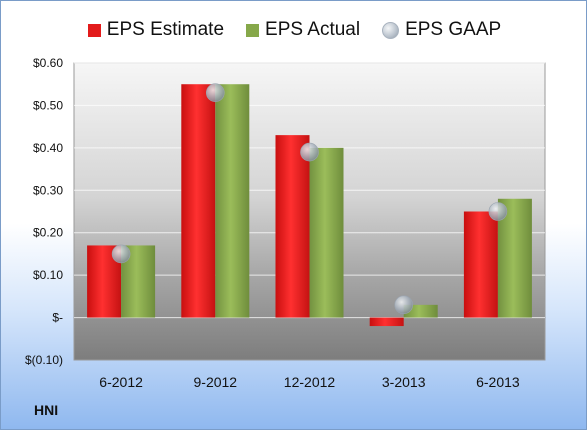 Image resolution: width=587 pixels, height=430 pixels. Describe the element at coordinates (46, 410) in the screenshot. I see `ticker-symbol: HNI` at that location.